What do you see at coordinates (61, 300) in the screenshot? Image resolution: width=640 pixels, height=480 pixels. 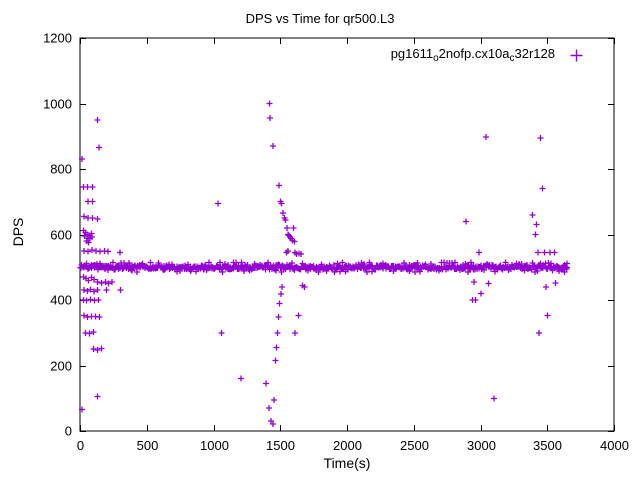 I see `y-tick-label: 400` at bounding box center [61, 300].